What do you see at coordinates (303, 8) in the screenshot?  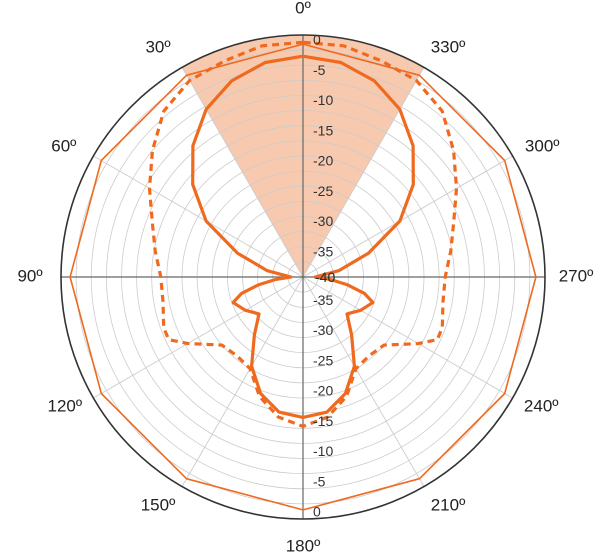 I see `angle-label: 0º` at bounding box center [303, 8].